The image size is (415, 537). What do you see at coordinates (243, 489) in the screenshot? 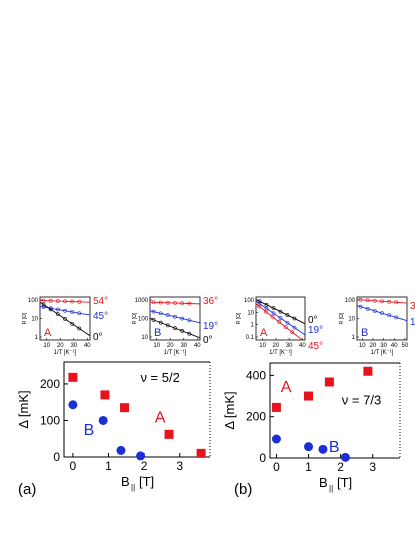
I see `panel-label: (b)` at bounding box center [243, 489].